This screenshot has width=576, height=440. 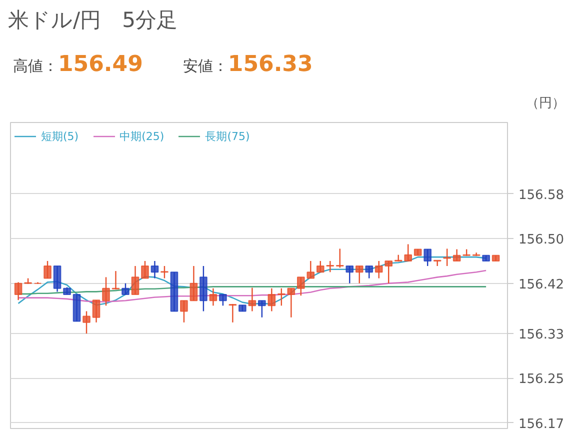 What do you see at coordinates (541, 380) in the screenshot?
I see `y-tick-label: 156.25` at bounding box center [541, 380].